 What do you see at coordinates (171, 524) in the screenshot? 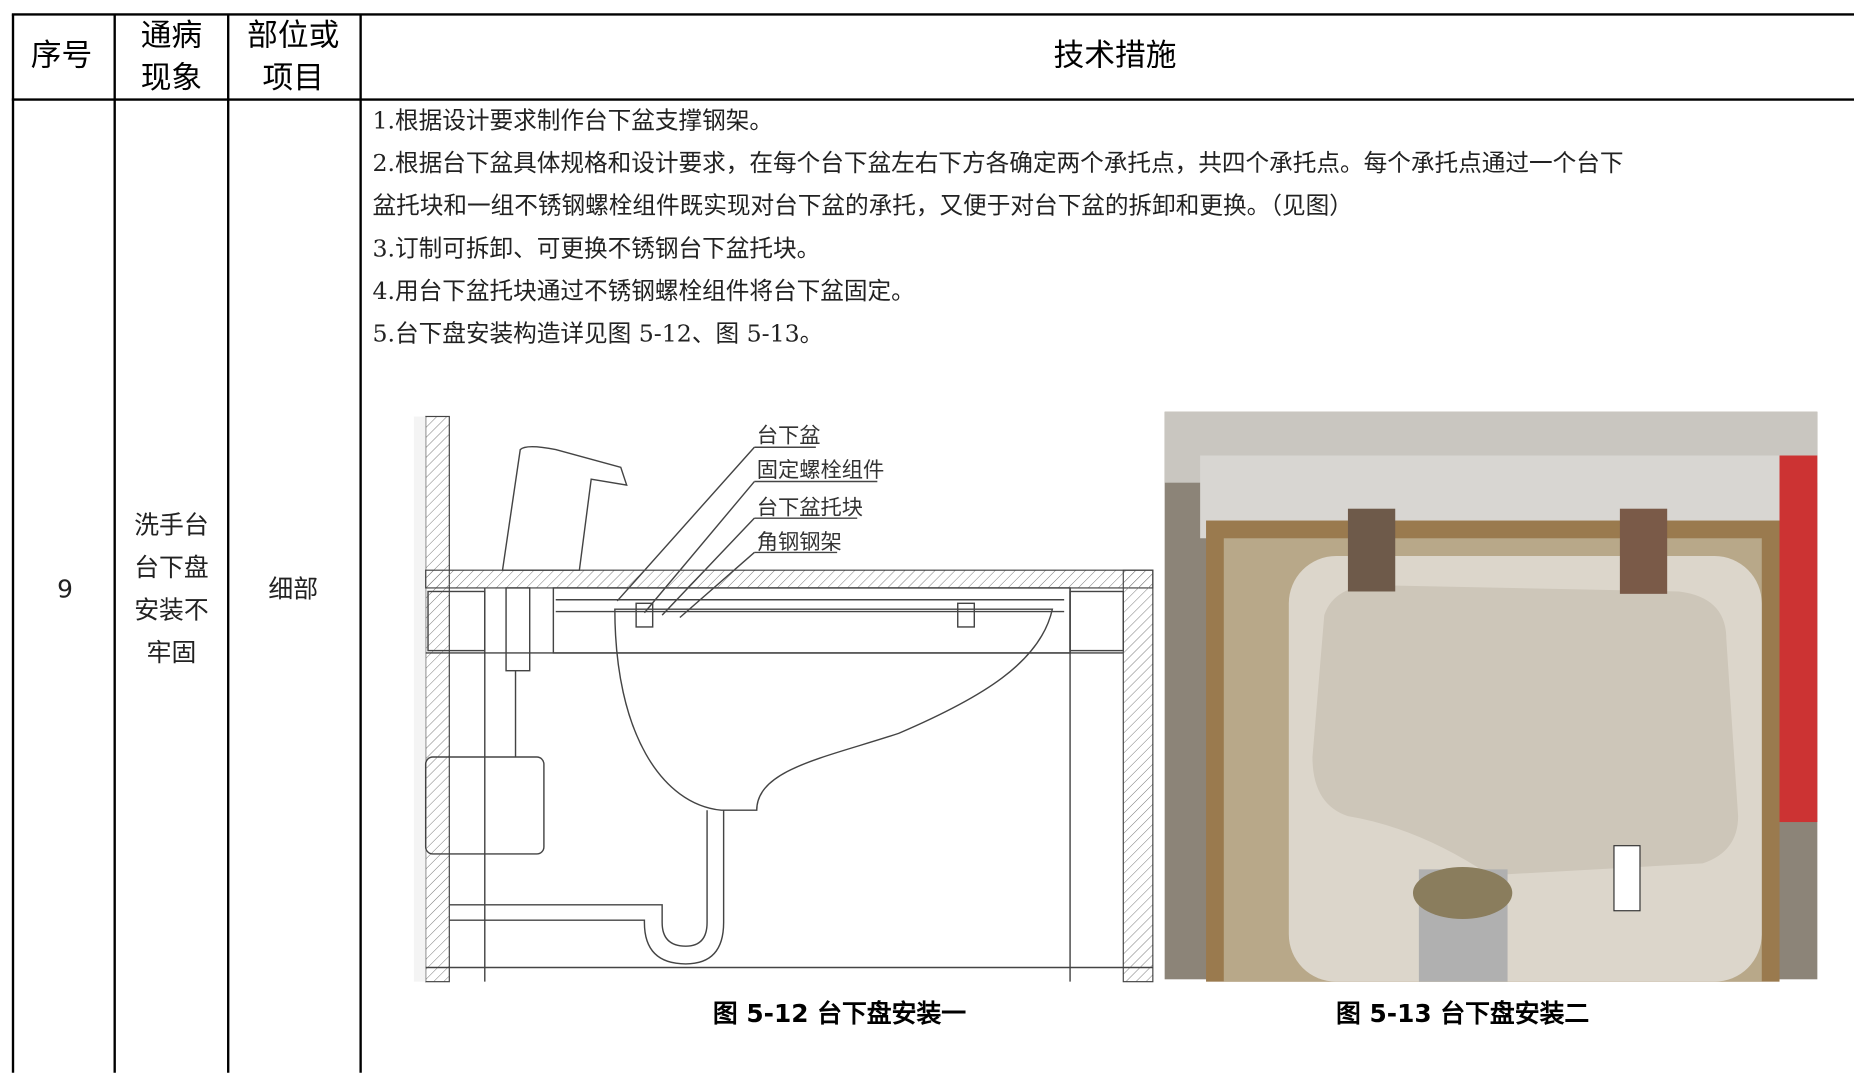
I see `defect-text: 洗手台` at bounding box center [171, 524].